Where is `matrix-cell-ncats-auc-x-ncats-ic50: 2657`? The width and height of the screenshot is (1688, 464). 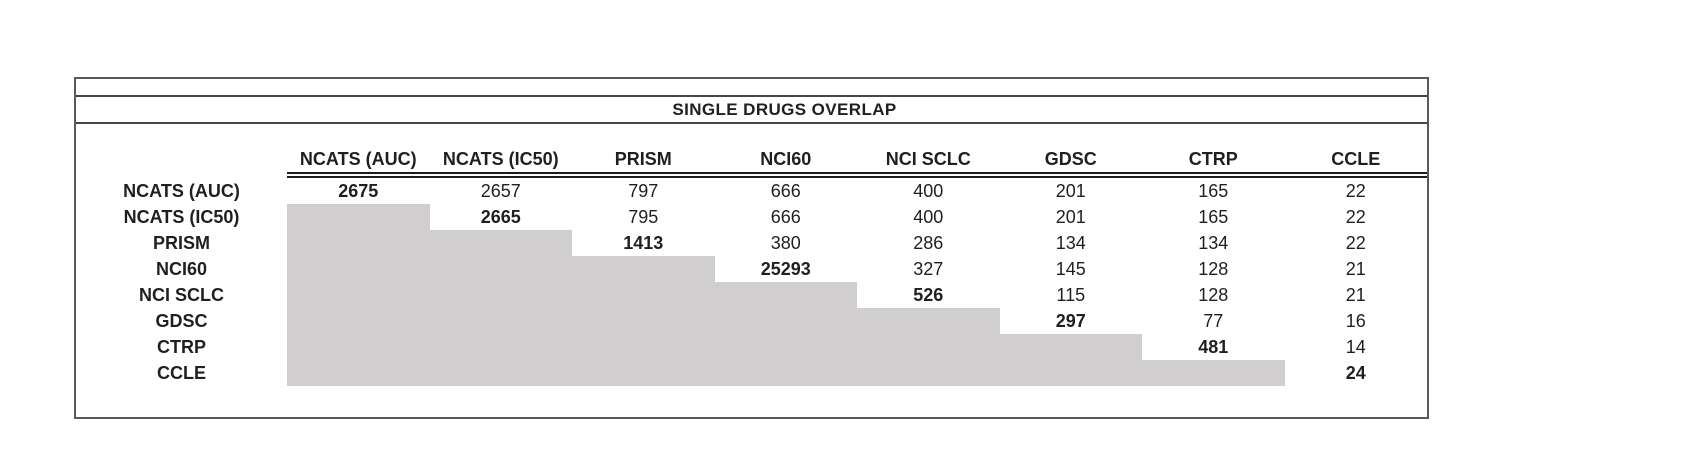
matrix-cell-ncats-auc-x-ncats-ic50: 2657 is located at coordinates (500, 191).